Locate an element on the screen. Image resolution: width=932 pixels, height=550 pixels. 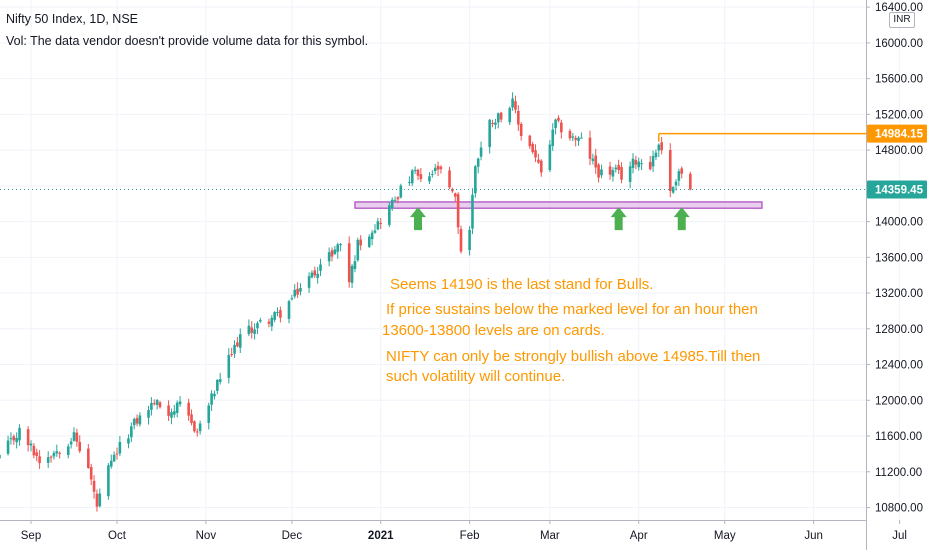
time-tick-label: Dec is located at coordinates (292, 536).